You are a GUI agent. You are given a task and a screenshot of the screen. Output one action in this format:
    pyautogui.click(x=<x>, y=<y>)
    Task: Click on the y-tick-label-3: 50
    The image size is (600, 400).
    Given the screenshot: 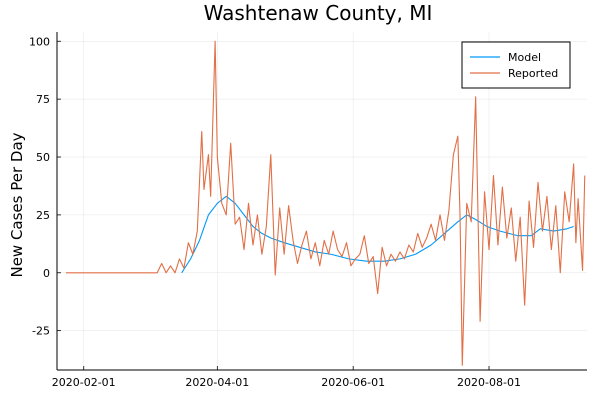 What is the action you would take?
    pyautogui.click(x=43, y=157)
    